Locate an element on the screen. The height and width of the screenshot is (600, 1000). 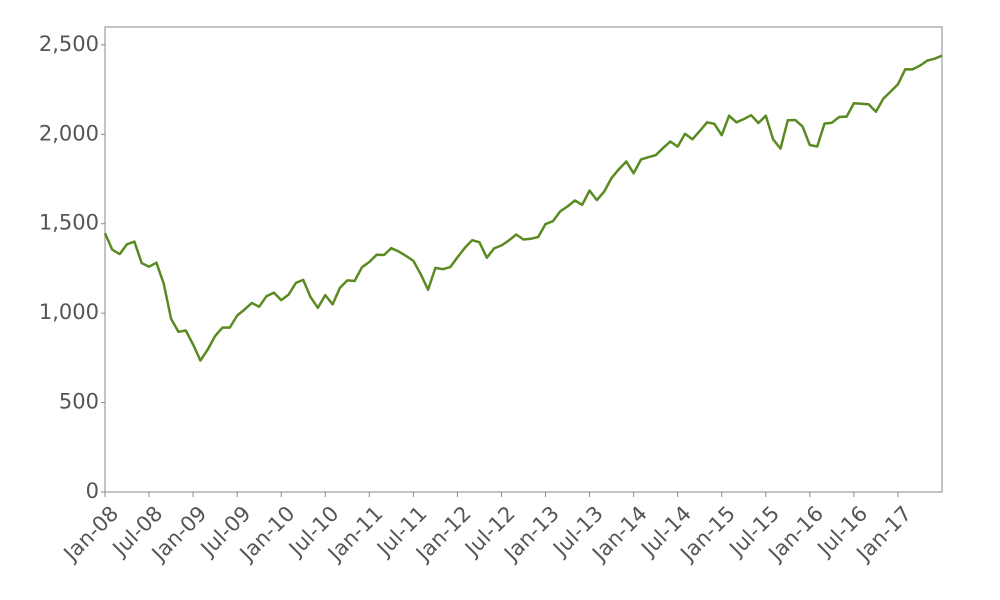
x-tick-label: Jan-08 is located at coordinates (91, 534).